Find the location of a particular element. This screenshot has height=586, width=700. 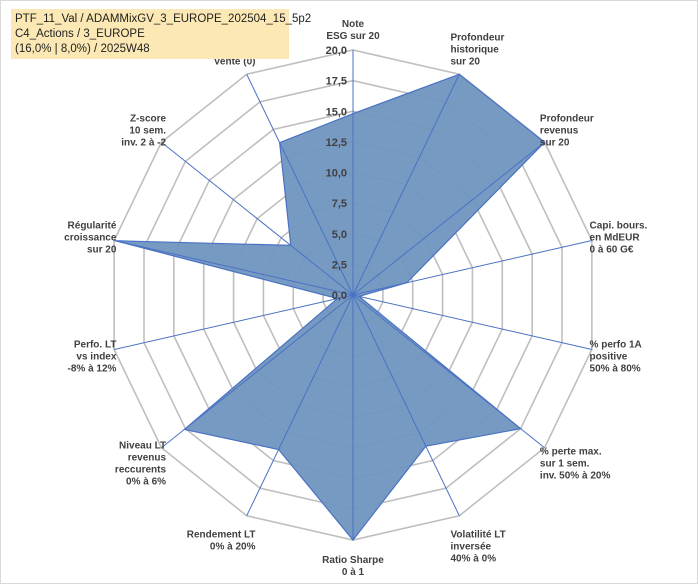

axis-label: Note ESG sur 20 is located at coordinates (353, 30).